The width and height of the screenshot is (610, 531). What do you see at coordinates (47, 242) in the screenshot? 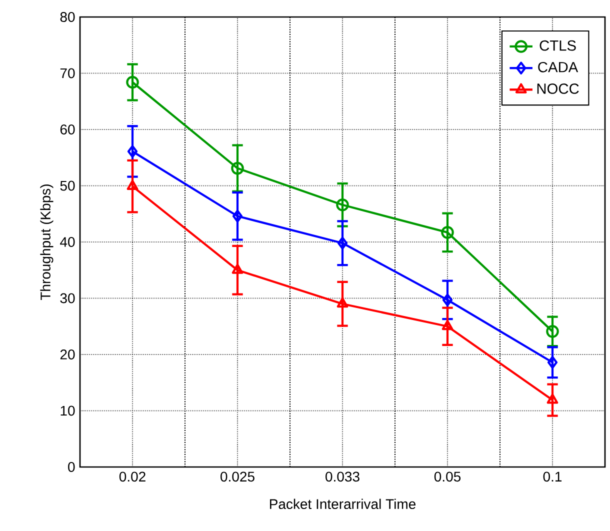
I see `y-axis-title: Throughput (Kbps)` at bounding box center [47, 242].